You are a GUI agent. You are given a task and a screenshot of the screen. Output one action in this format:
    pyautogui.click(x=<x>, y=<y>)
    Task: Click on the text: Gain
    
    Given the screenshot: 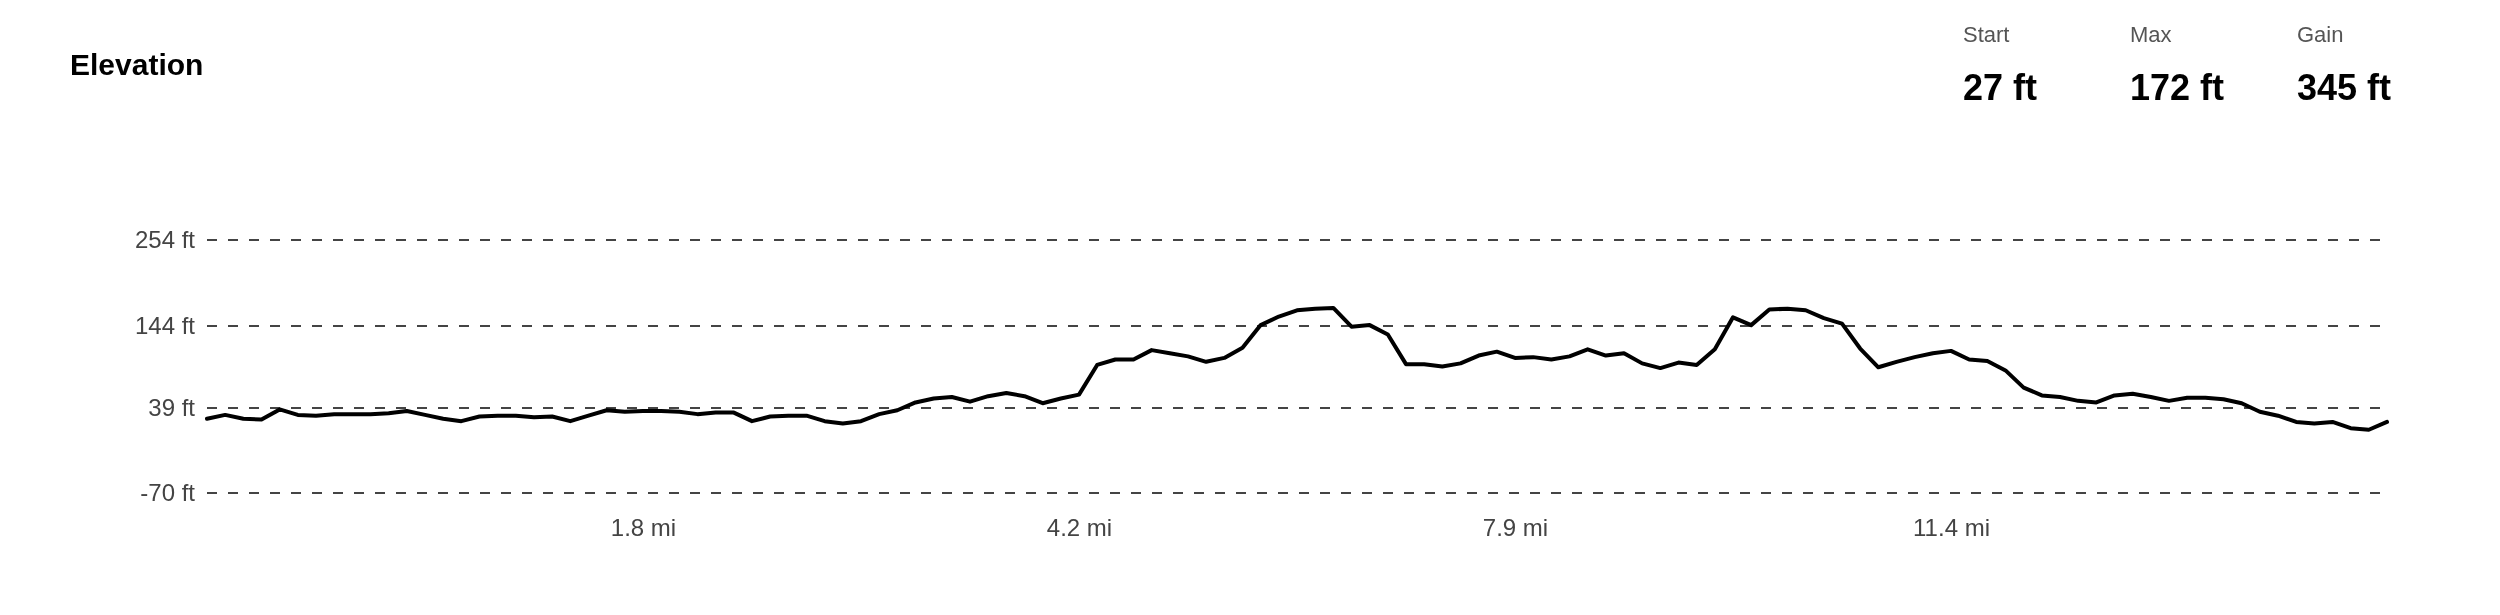 What is the action you would take?
    pyautogui.click(x=2320, y=34)
    